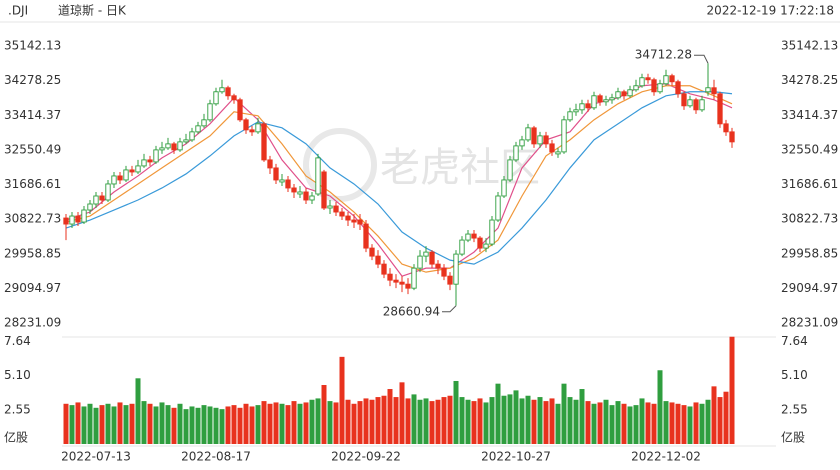  I want to click on y-tick-label-right: 32550.49, so click(809, 149).